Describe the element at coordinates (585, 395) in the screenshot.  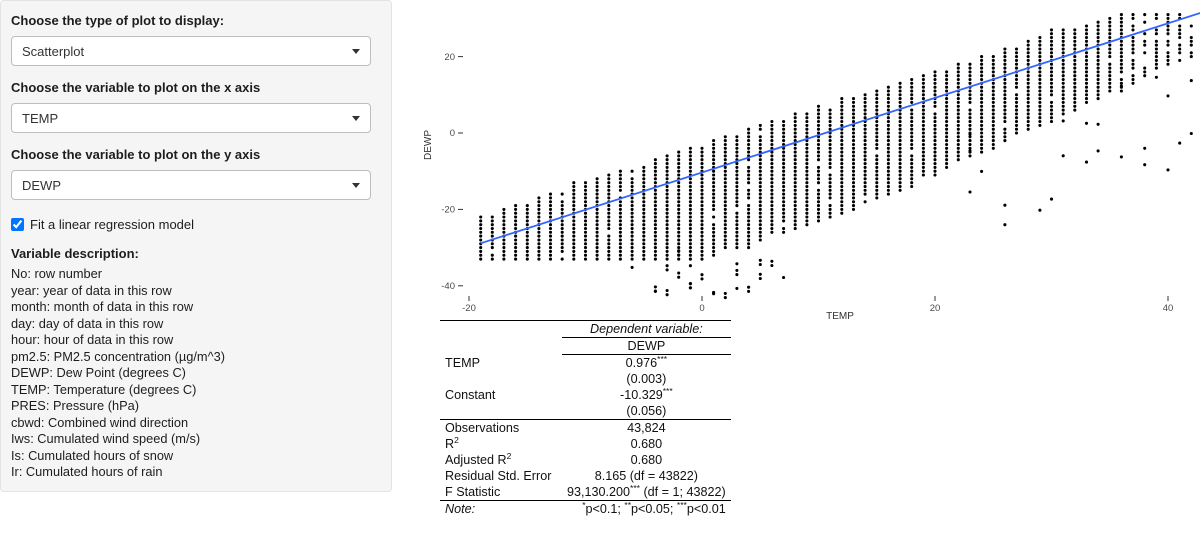
I see `table-row: Constant -10.329***` at that location.